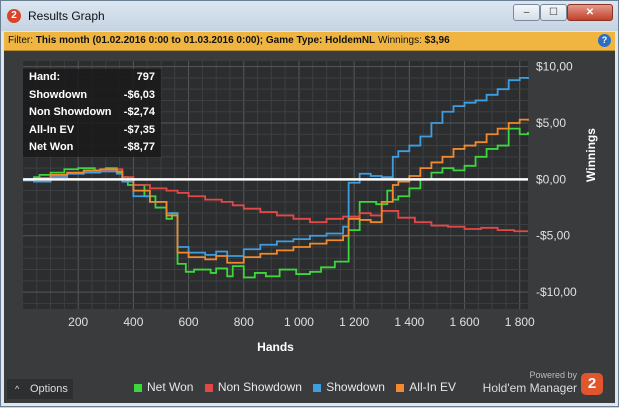 This screenshot has height=408, width=619. Describe the element at coordinates (556, 292) in the screenshot. I see `y-tick-label: -$10,00` at that location.